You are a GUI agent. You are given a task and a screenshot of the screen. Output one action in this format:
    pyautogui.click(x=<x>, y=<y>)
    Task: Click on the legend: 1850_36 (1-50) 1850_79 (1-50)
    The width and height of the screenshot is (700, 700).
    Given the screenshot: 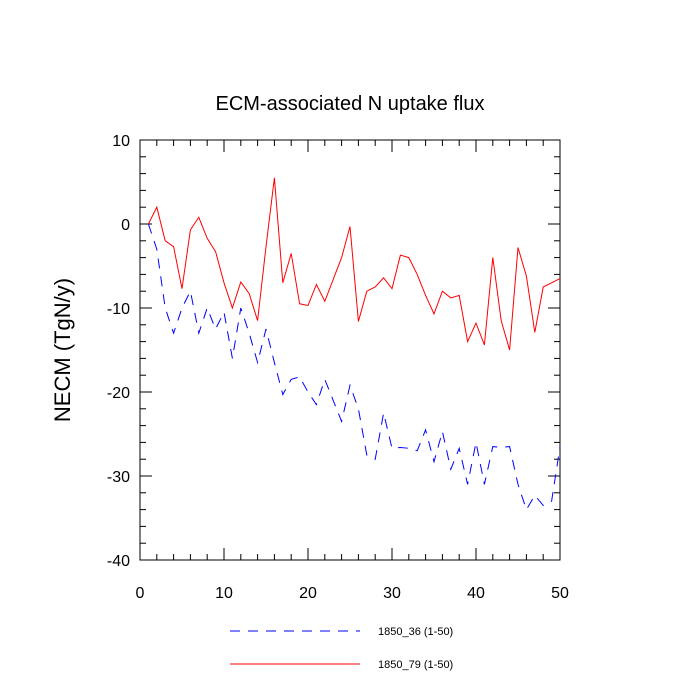 What is the action you would take?
    pyautogui.click(x=341, y=648)
    